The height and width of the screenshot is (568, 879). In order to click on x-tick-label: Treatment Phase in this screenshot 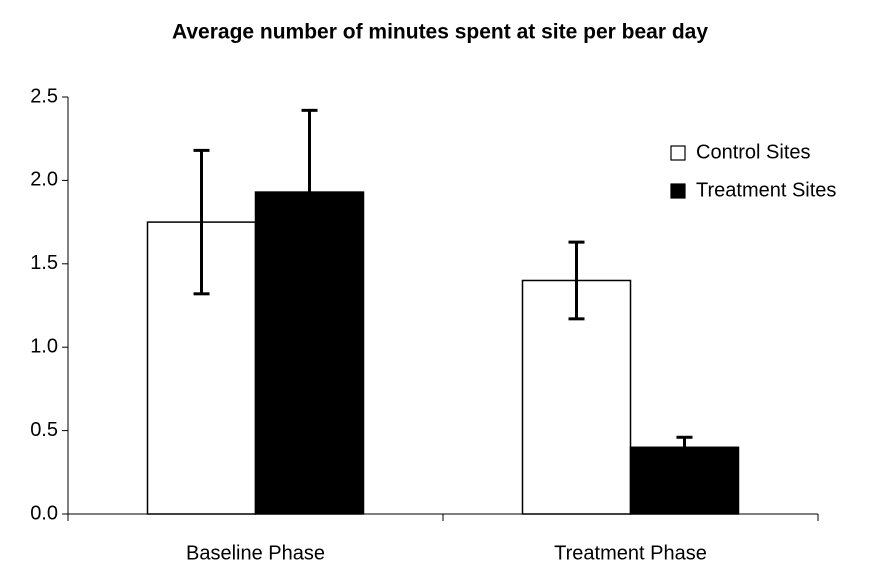, I will do `click(630, 553)`.